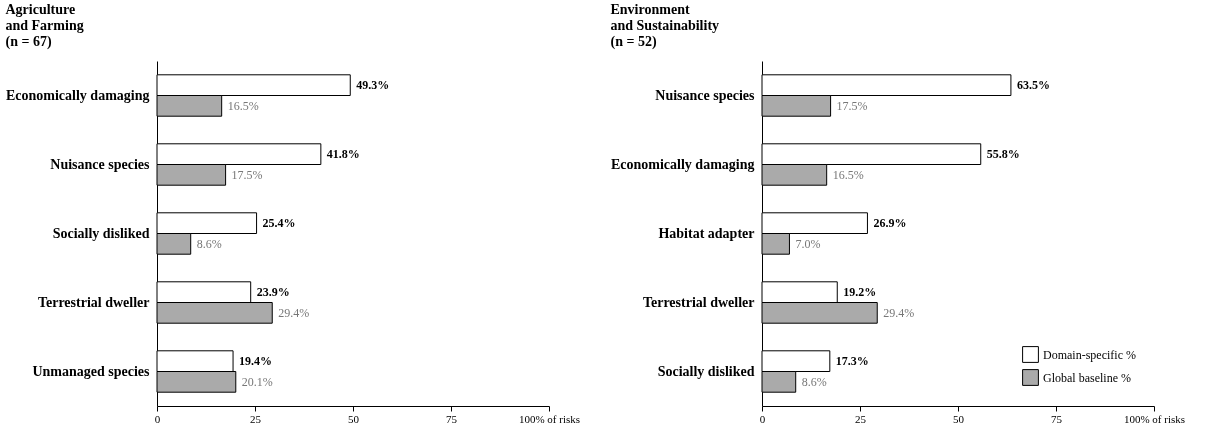  Describe the element at coordinates (343, 154) in the screenshot. I see `data-label: 41.8%` at that location.